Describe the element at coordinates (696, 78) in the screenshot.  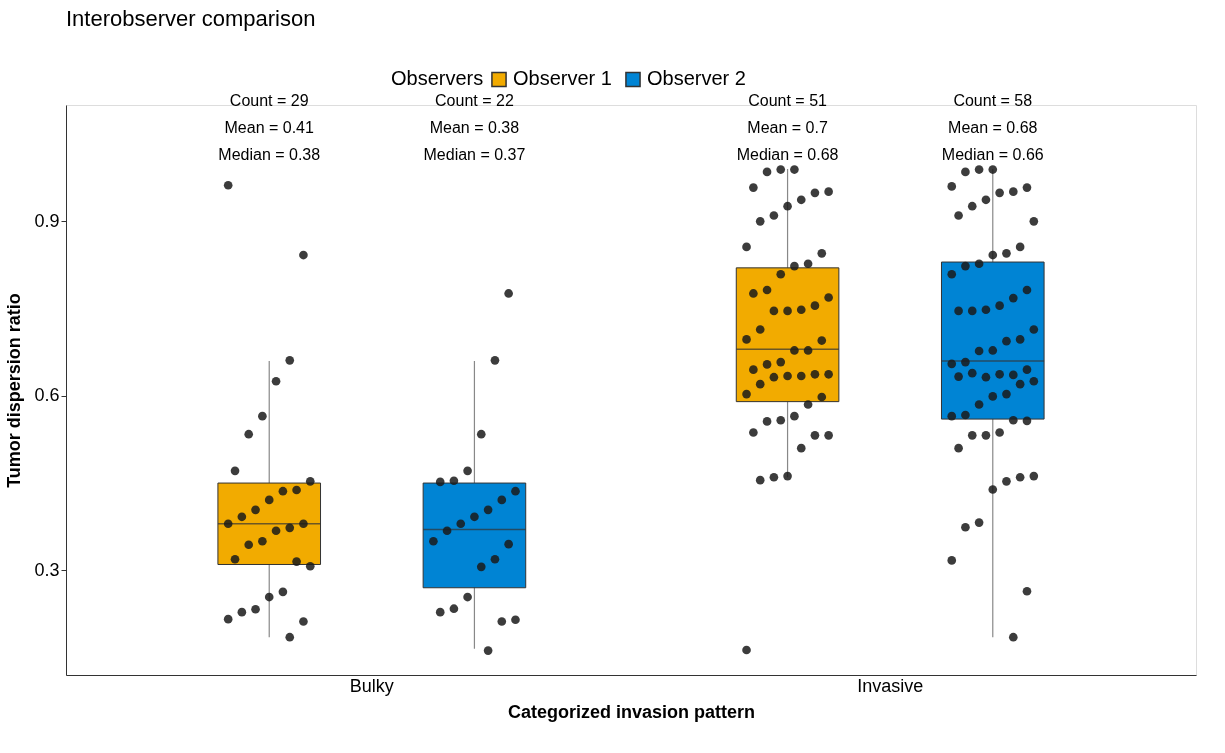
I see `legend-label: Observer 2` at that location.